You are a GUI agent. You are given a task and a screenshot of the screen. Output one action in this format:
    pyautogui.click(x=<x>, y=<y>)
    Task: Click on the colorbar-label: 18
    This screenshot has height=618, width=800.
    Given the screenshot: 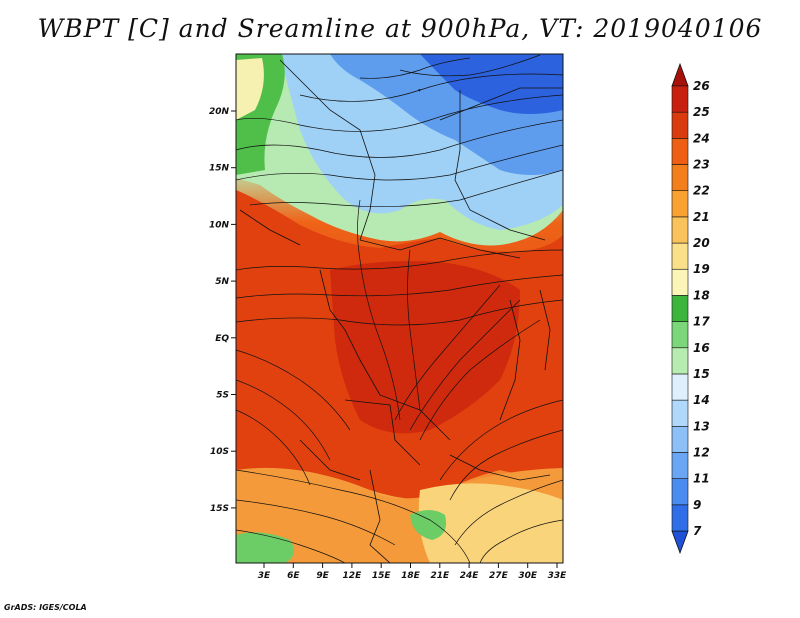 What is the action you would take?
    pyautogui.click(x=701, y=295)
    